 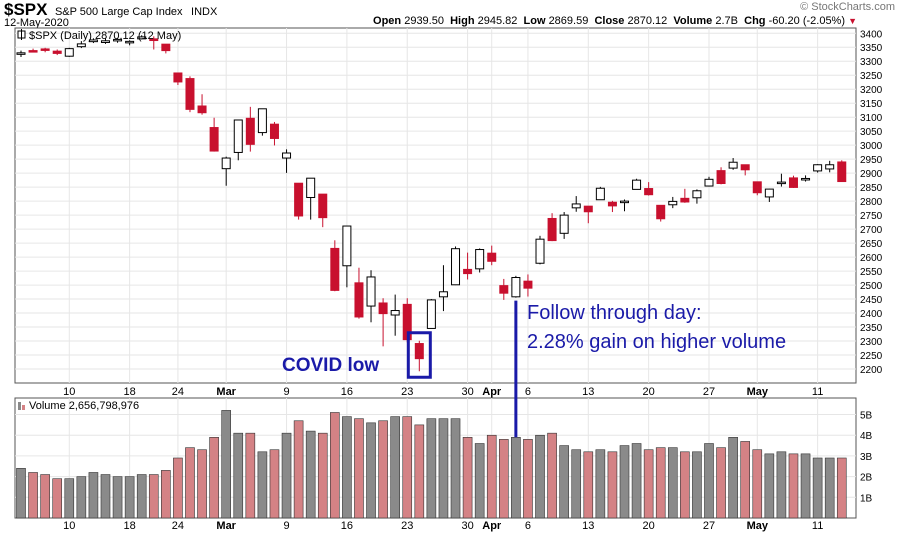 What do you see at coordinates (26, 9) in the screenshot?
I see `symbol: $SPX` at bounding box center [26, 9].